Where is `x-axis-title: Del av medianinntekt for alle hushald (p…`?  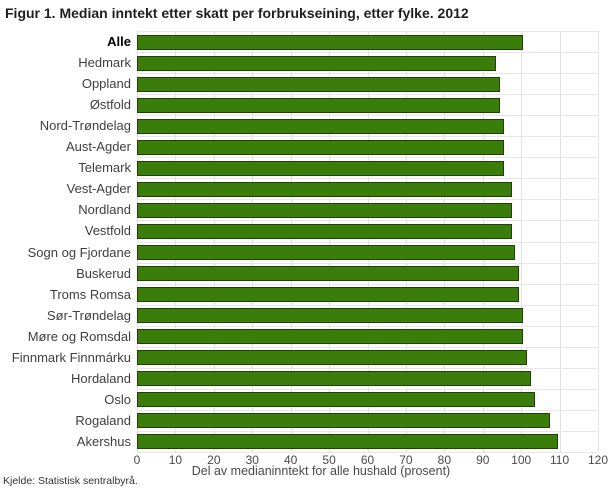 x-axis-title: Del av medianinntekt for alle hushald (p… is located at coordinates (321, 471).